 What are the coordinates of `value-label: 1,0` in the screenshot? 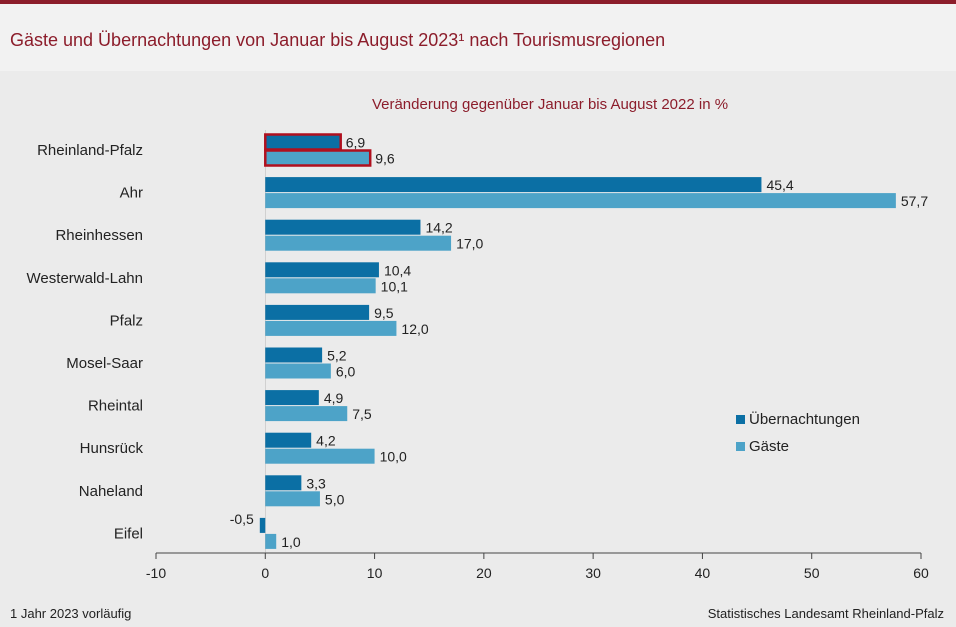 It's located at (291, 542).